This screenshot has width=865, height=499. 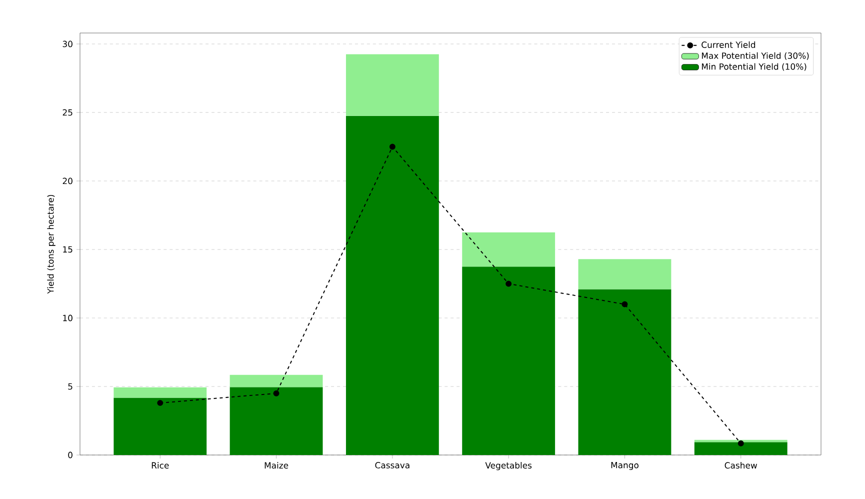 I want to click on y-tick-label: 5, so click(x=70, y=386).